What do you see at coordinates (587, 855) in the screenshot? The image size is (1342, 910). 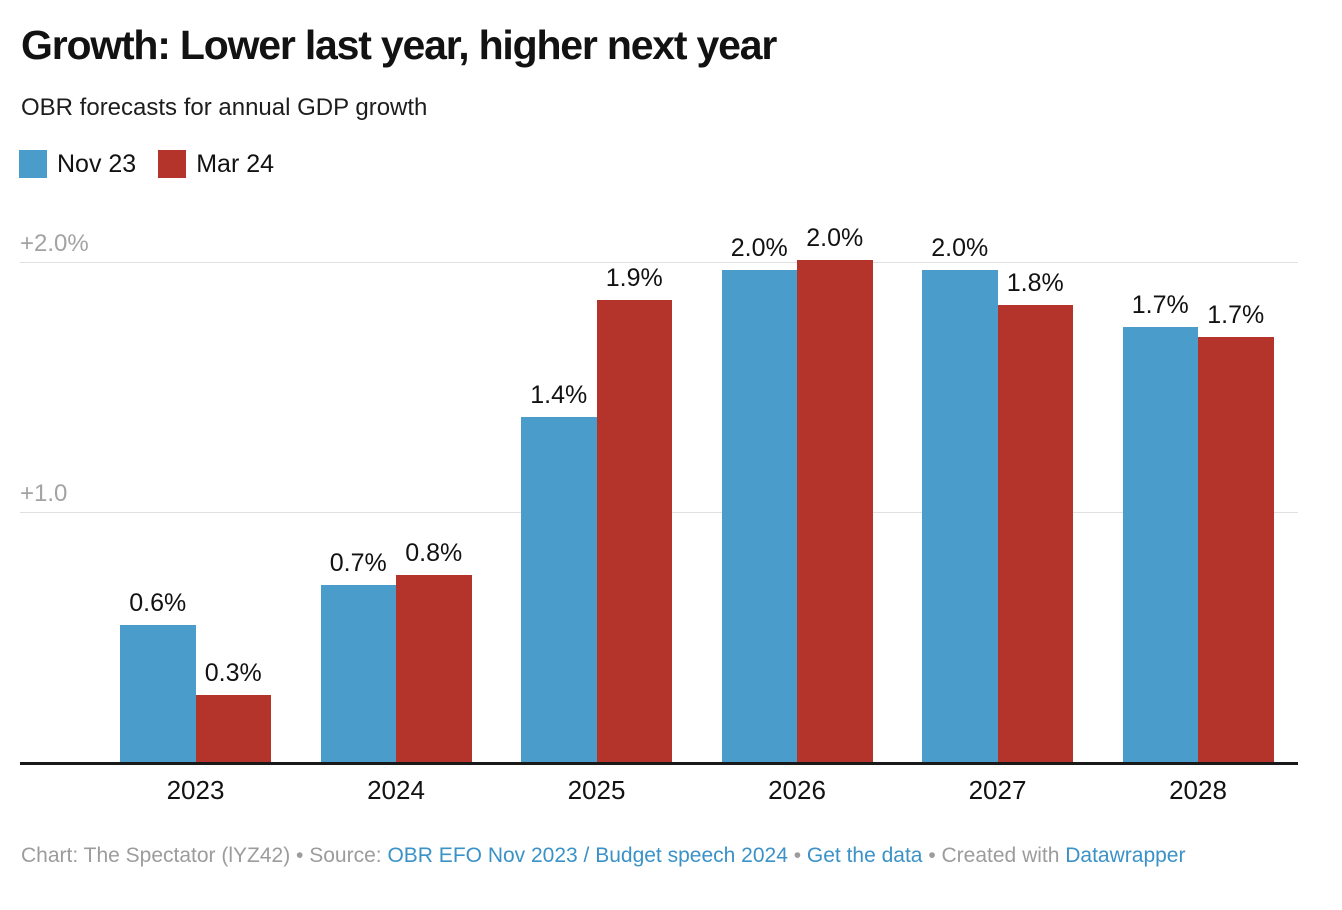 I see `footer-link: OBR EFO Nov 2023 / Budget speech 2024` at bounding box center [587, 855].